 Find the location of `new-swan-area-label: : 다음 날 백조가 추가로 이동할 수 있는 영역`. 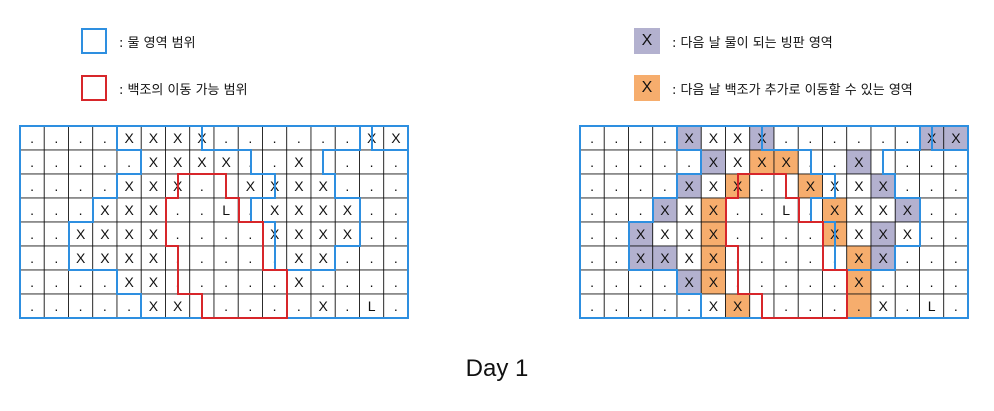

new-swan-area-label: : 다음 날 백조가 추가로 이동할 수 있는 영역 is located at coordinates (792, 90).